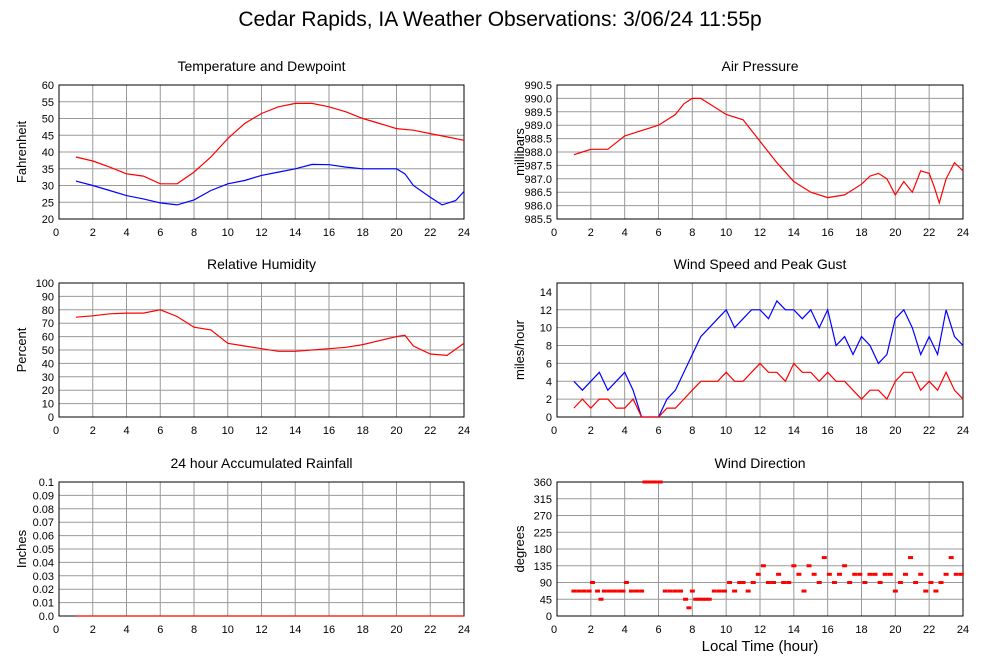 This screenshot has height=660, width=1000. I want to click on wind-plot-frame, so click(760, 350).